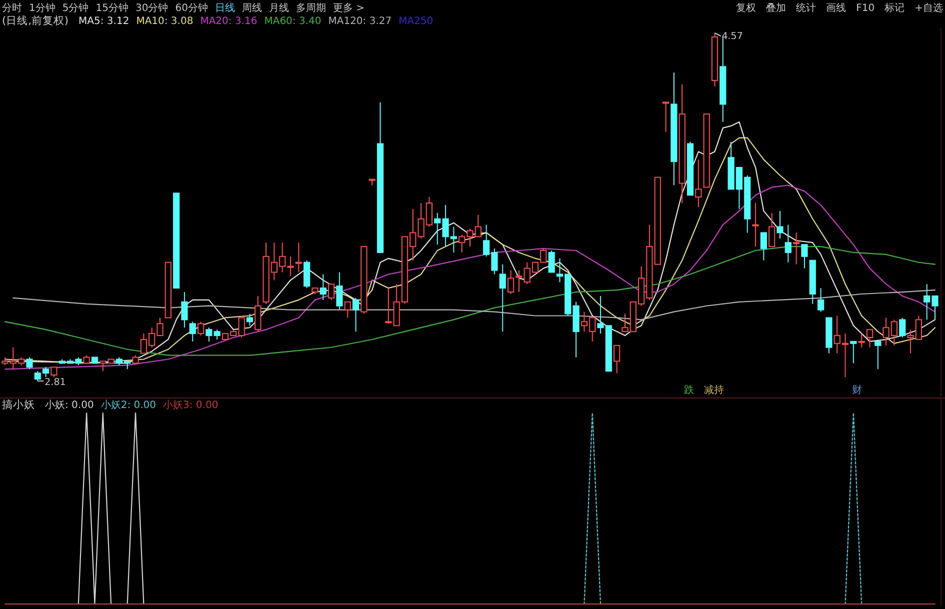 The image size is (945, 609). What do you see at coordinates (293, 21) in the screenshot?
I see `text: MA60: 3.40` at bounding box center [293, 21].